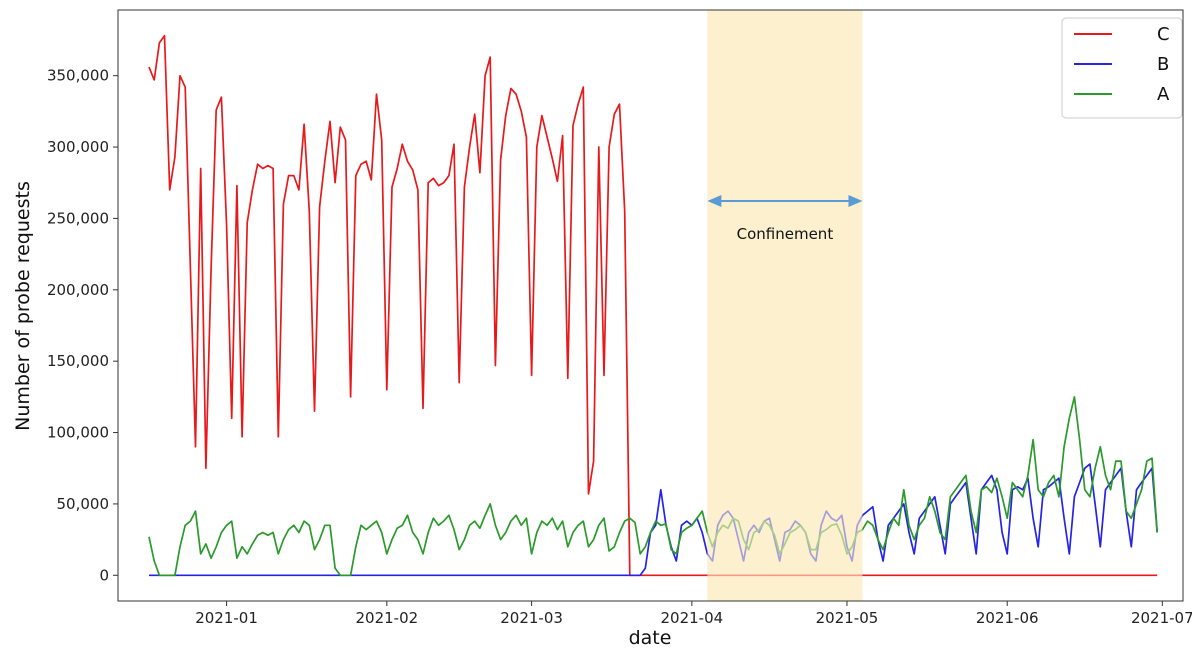 The width and height of the screenshot is (1192, 649). What do you see at coordinates (78, 290) in the screenshot?
I see `y-tick-label: 200,000` at bounding box center [78, 290].